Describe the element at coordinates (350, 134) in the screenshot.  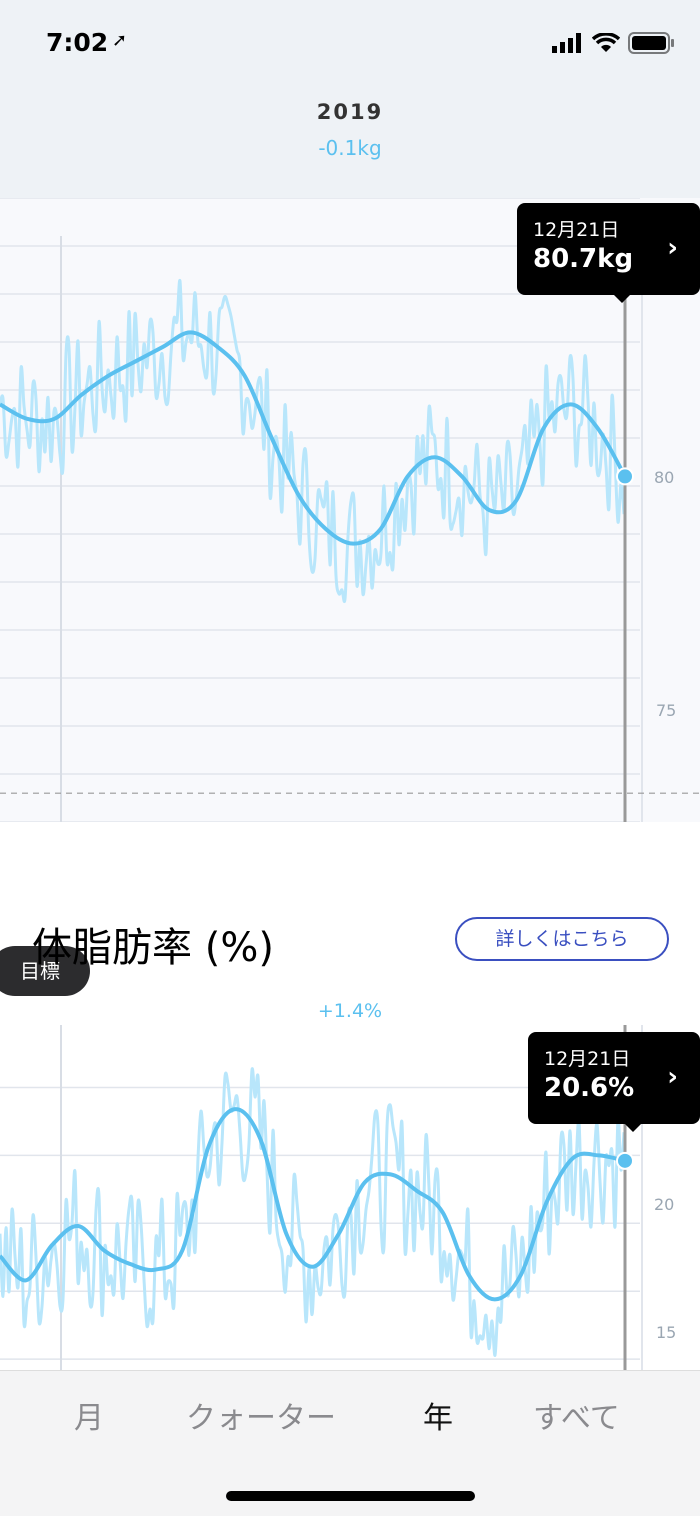
I see `period-header: 2019 -0.1kg` at that location.